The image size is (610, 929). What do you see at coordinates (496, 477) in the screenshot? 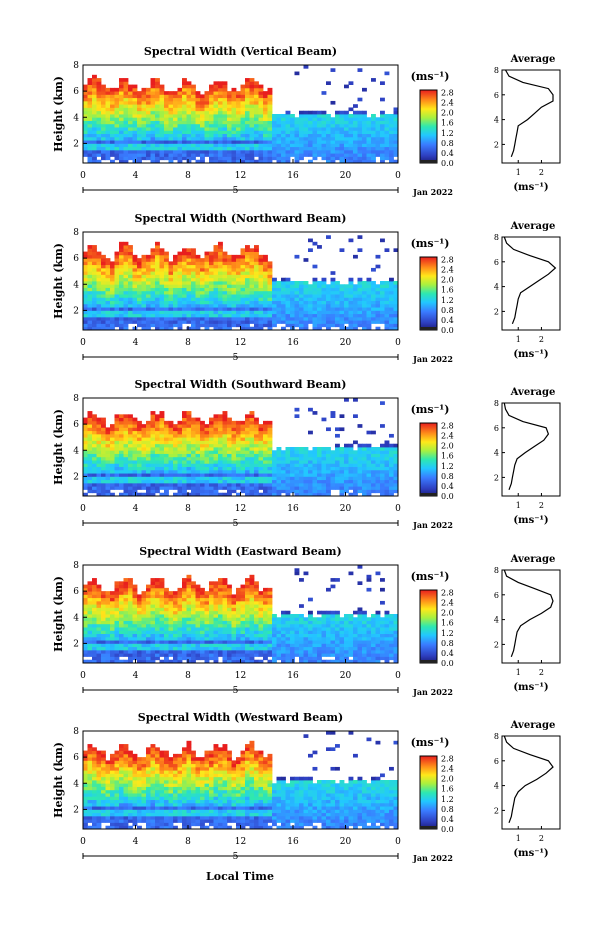
I see `profile-y-tick-label: 2` at bounding box center [496, 477].